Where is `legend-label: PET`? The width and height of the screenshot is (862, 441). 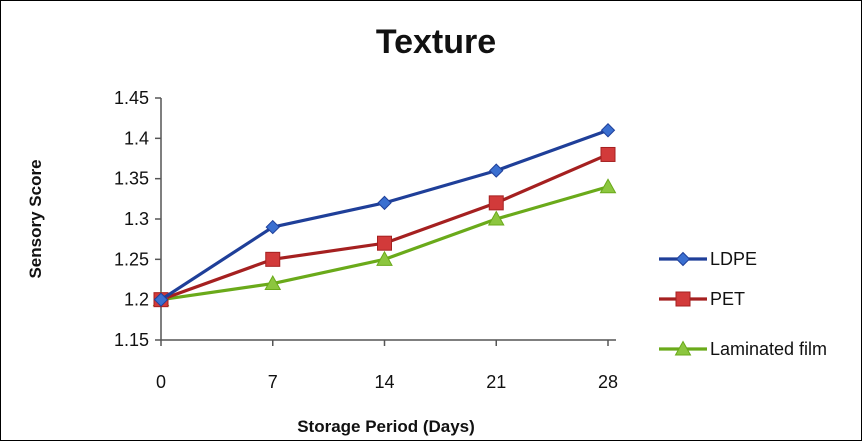 legend-label: PET is located at coordinates (727, 299).